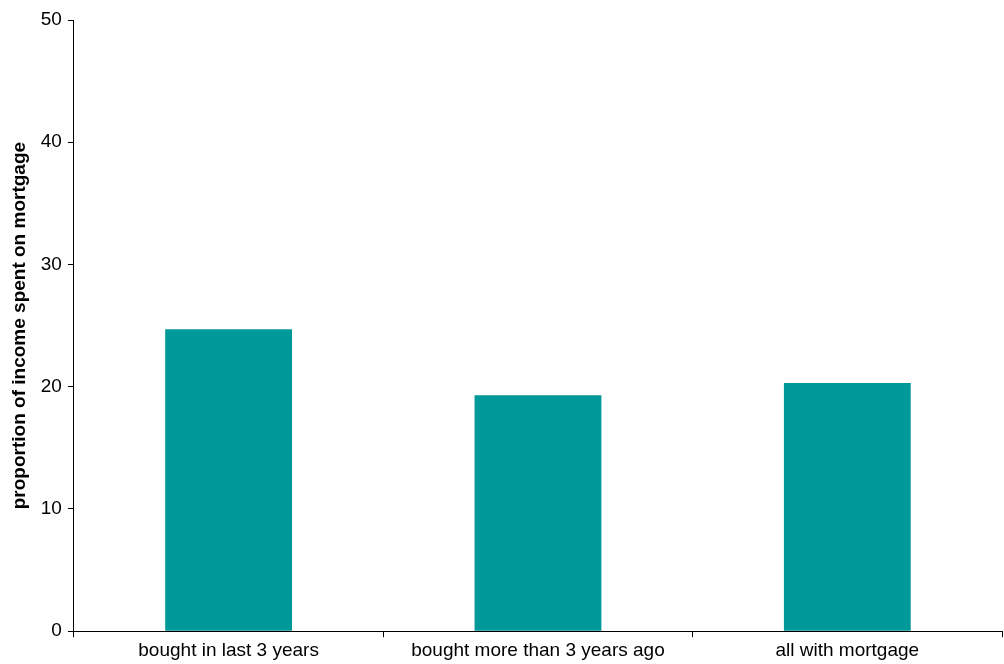  What do you see at coordinates (51, 141) in the screenshot?
I see `y-tick-label: 40` at bounding box center [51, 141].